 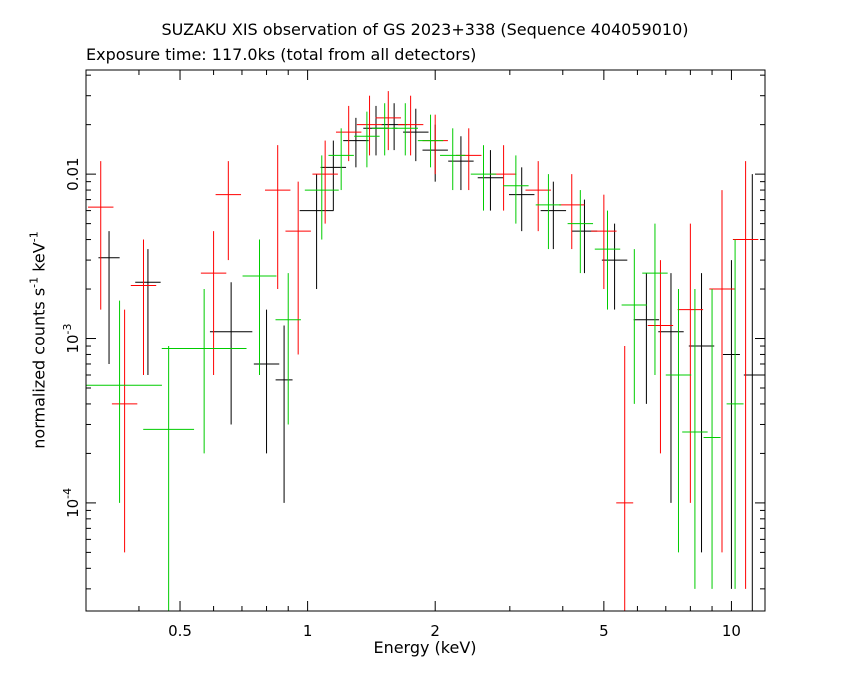 I want to click on y-tick-label-exponent: -4, so click(x=67, y=493).